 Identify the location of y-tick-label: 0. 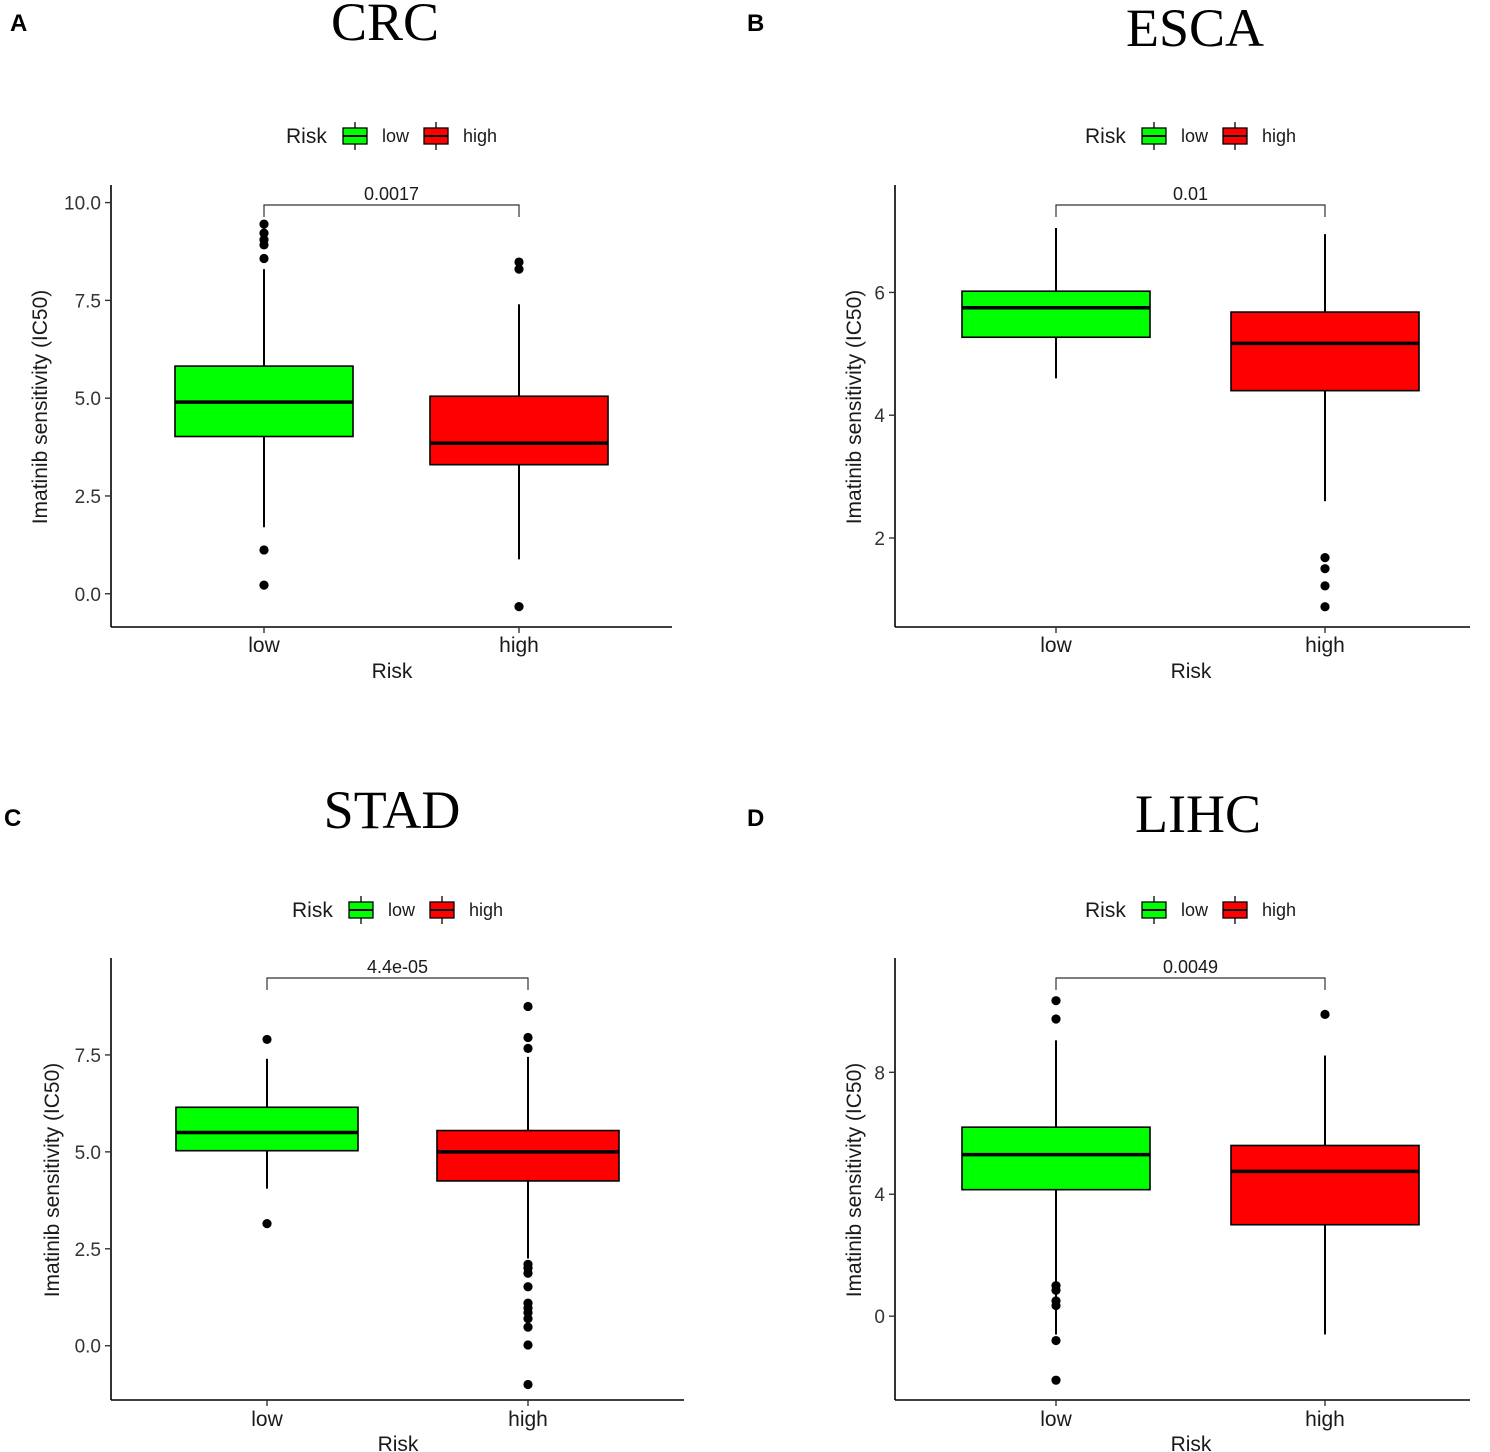
(879, 1317).